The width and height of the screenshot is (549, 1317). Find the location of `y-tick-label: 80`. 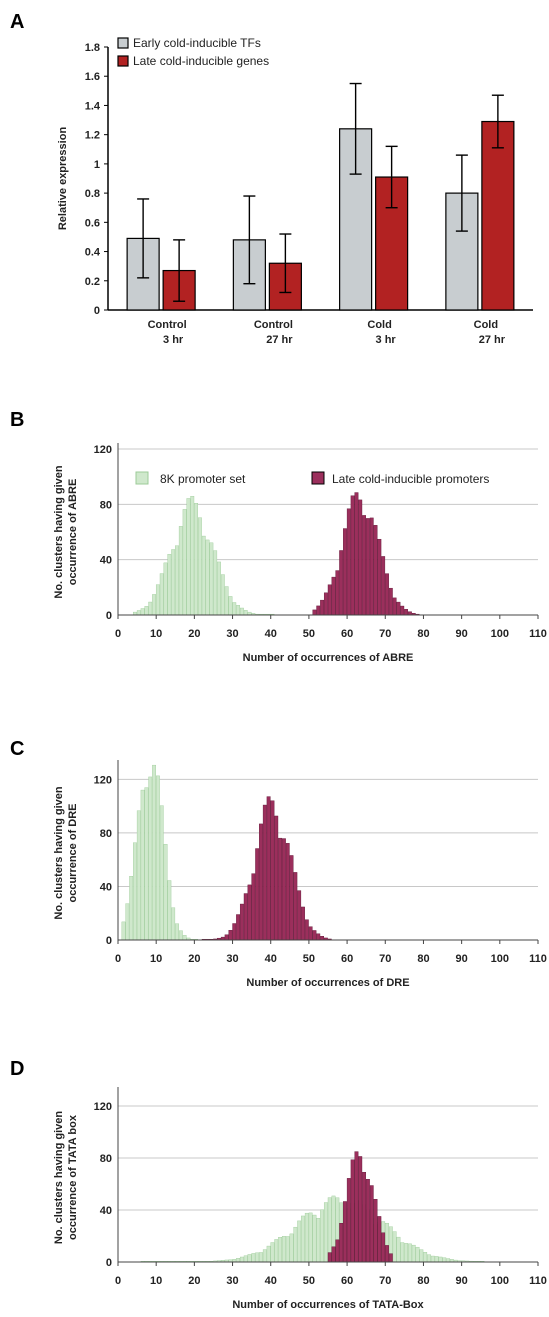

y-tick-label: 80 is located at coordinates (106, 505).